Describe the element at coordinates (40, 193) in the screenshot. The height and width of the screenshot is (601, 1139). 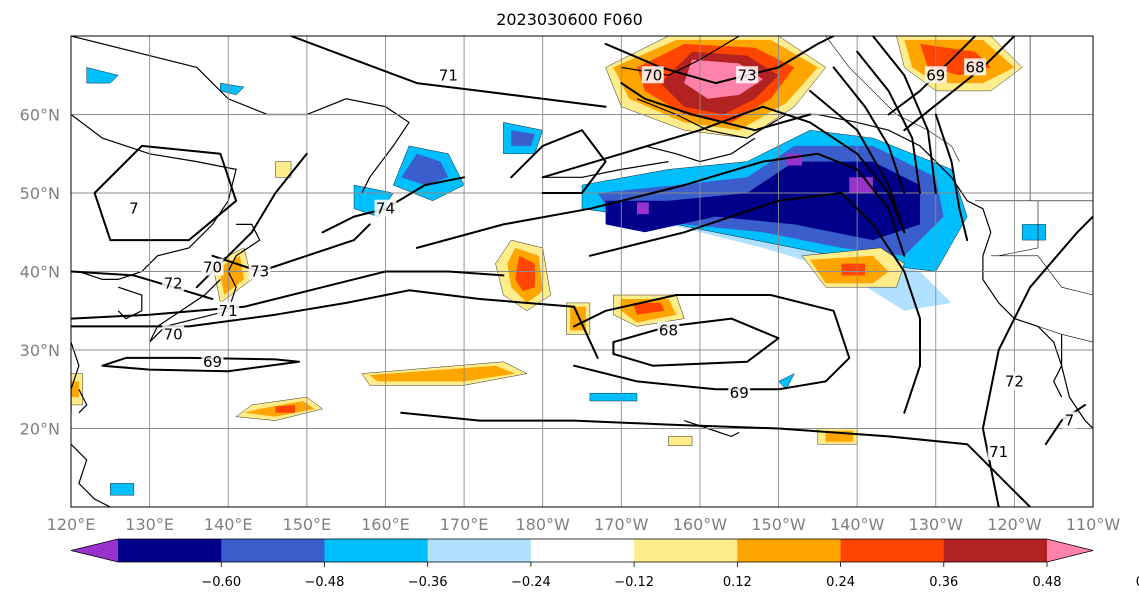
I see `lat-tick-label: 50°N` at that location.